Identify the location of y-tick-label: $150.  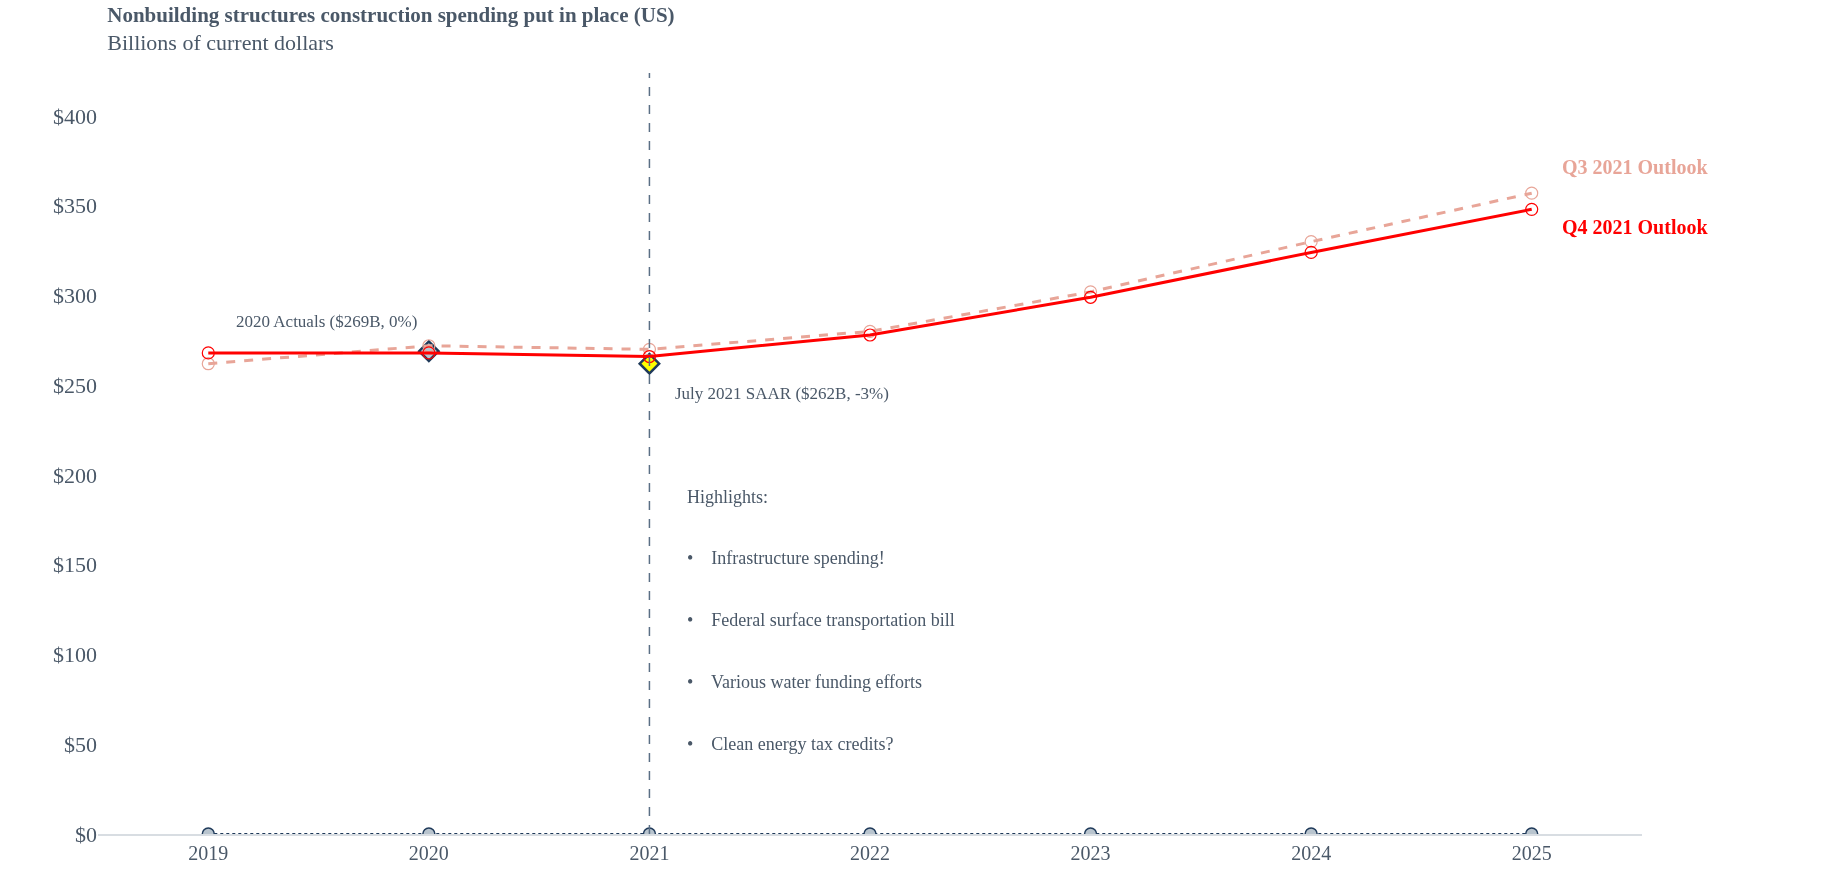
(75, 565).